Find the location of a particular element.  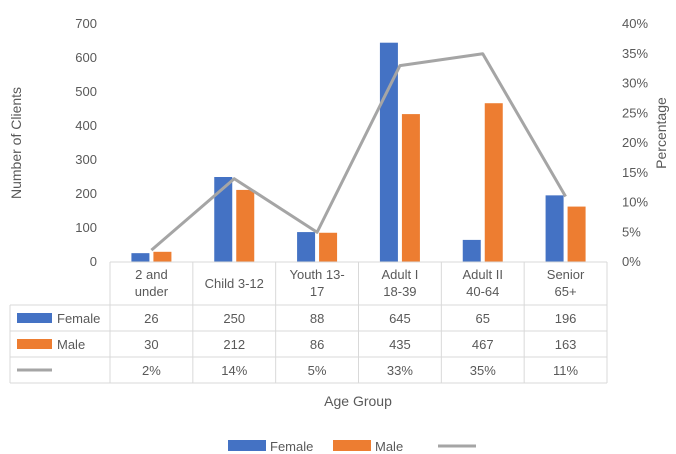

x-tick-label: Senior is located at coordinates (566, 274).